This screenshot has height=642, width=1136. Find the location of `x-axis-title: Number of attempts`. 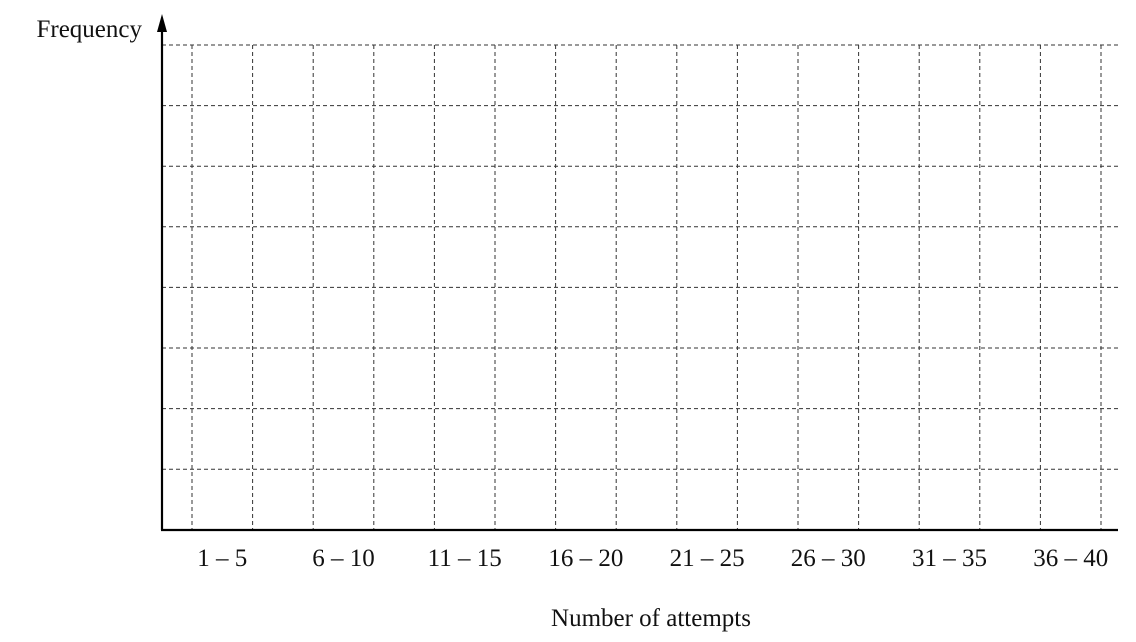

x-axis-title: Number of attempts is located at coordinates (651, 618).